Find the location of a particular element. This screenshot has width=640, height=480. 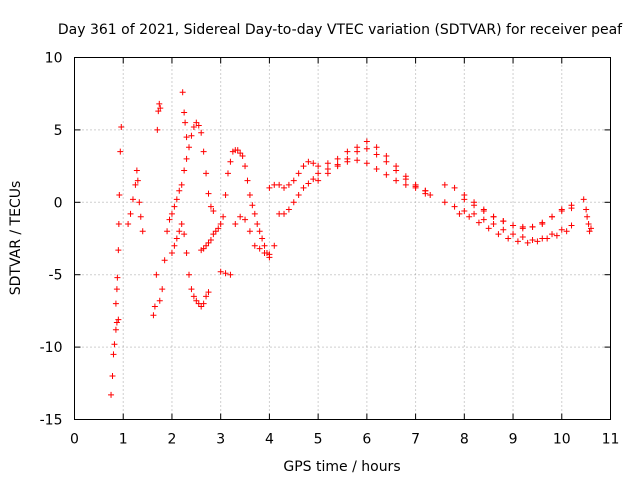

x-axis-label: GPS time / hours is located at coordinates (341, 467).